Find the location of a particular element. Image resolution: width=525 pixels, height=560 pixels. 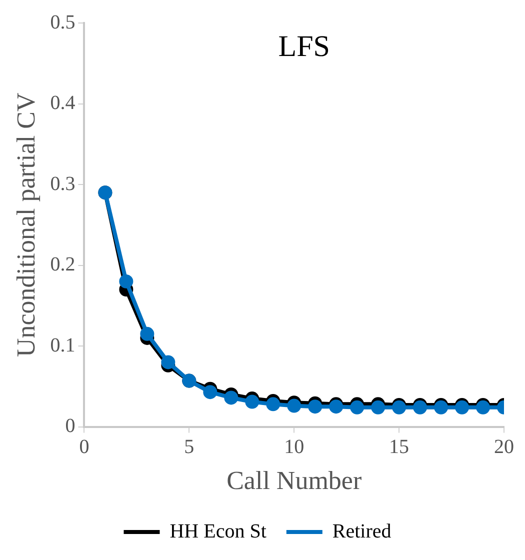

x-tick-label: 10 is located at coordinates (294, 447).